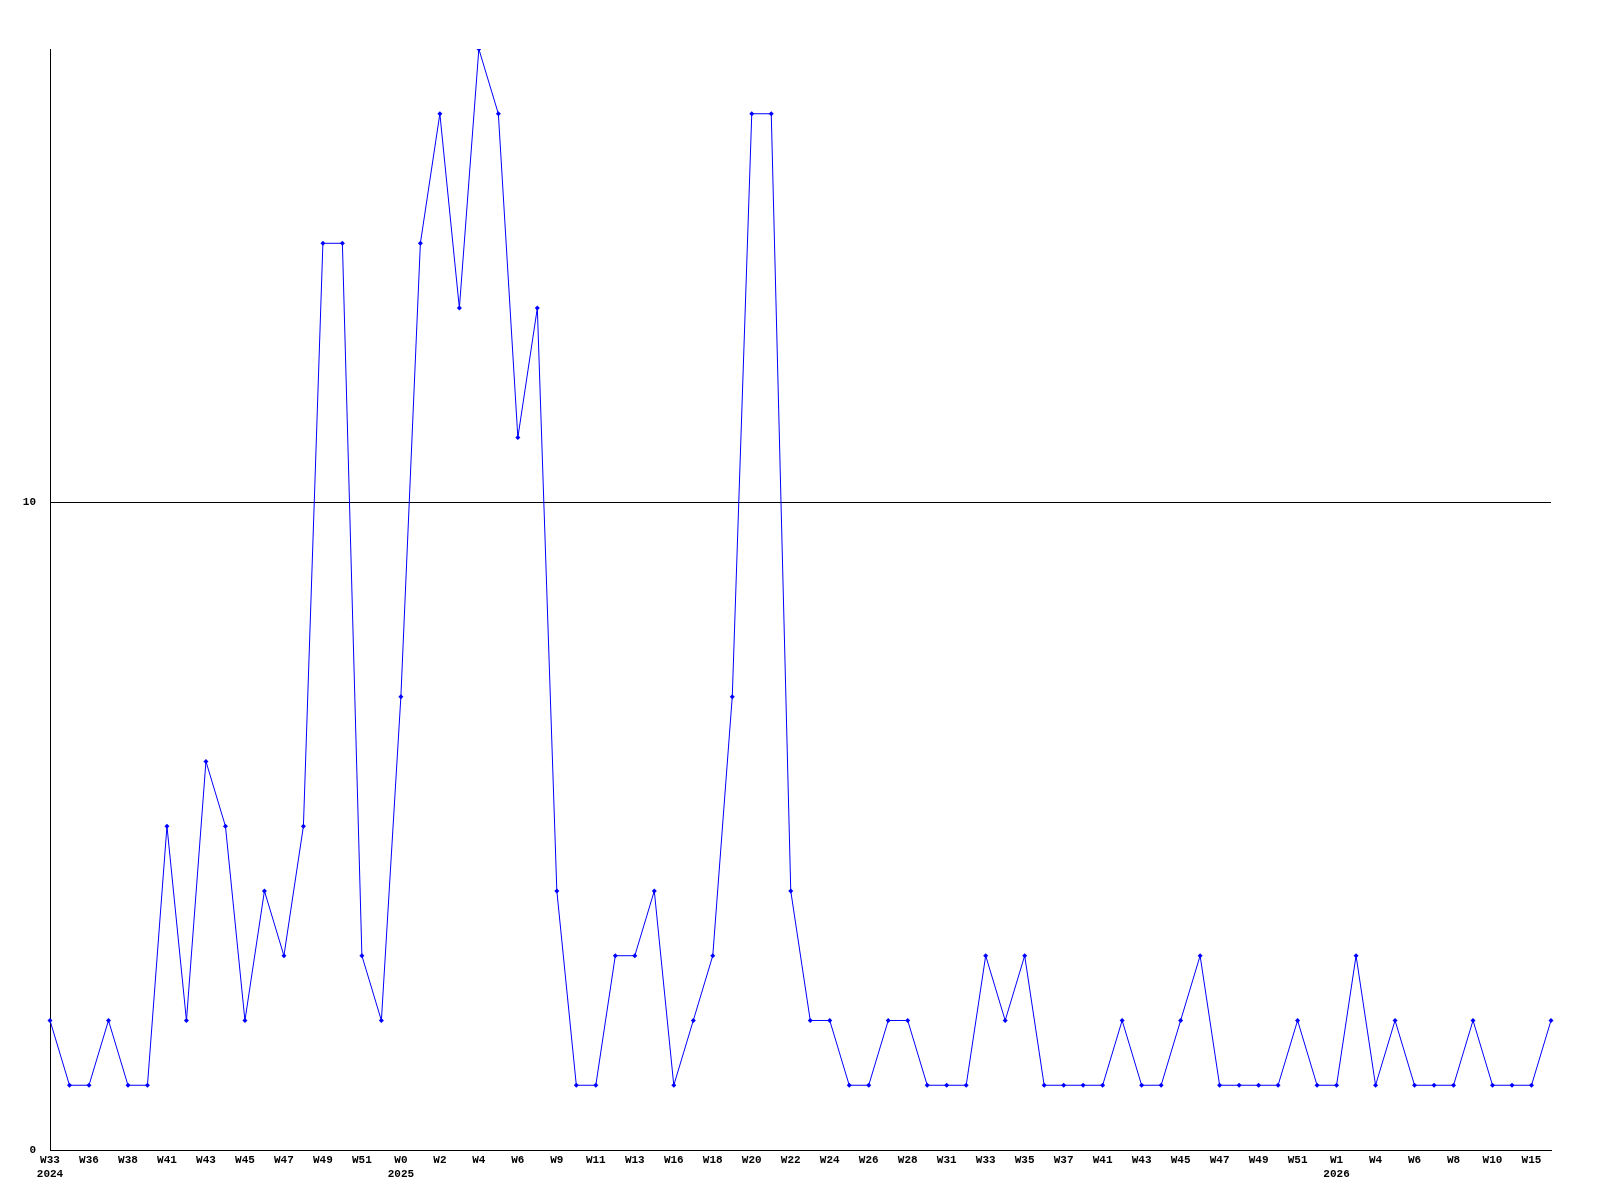 This screenshot has width=1600, height=1200. Describe the element at coordinates (751, 1160) in the screenshot. I see `x-tick-label: W20` at that location.